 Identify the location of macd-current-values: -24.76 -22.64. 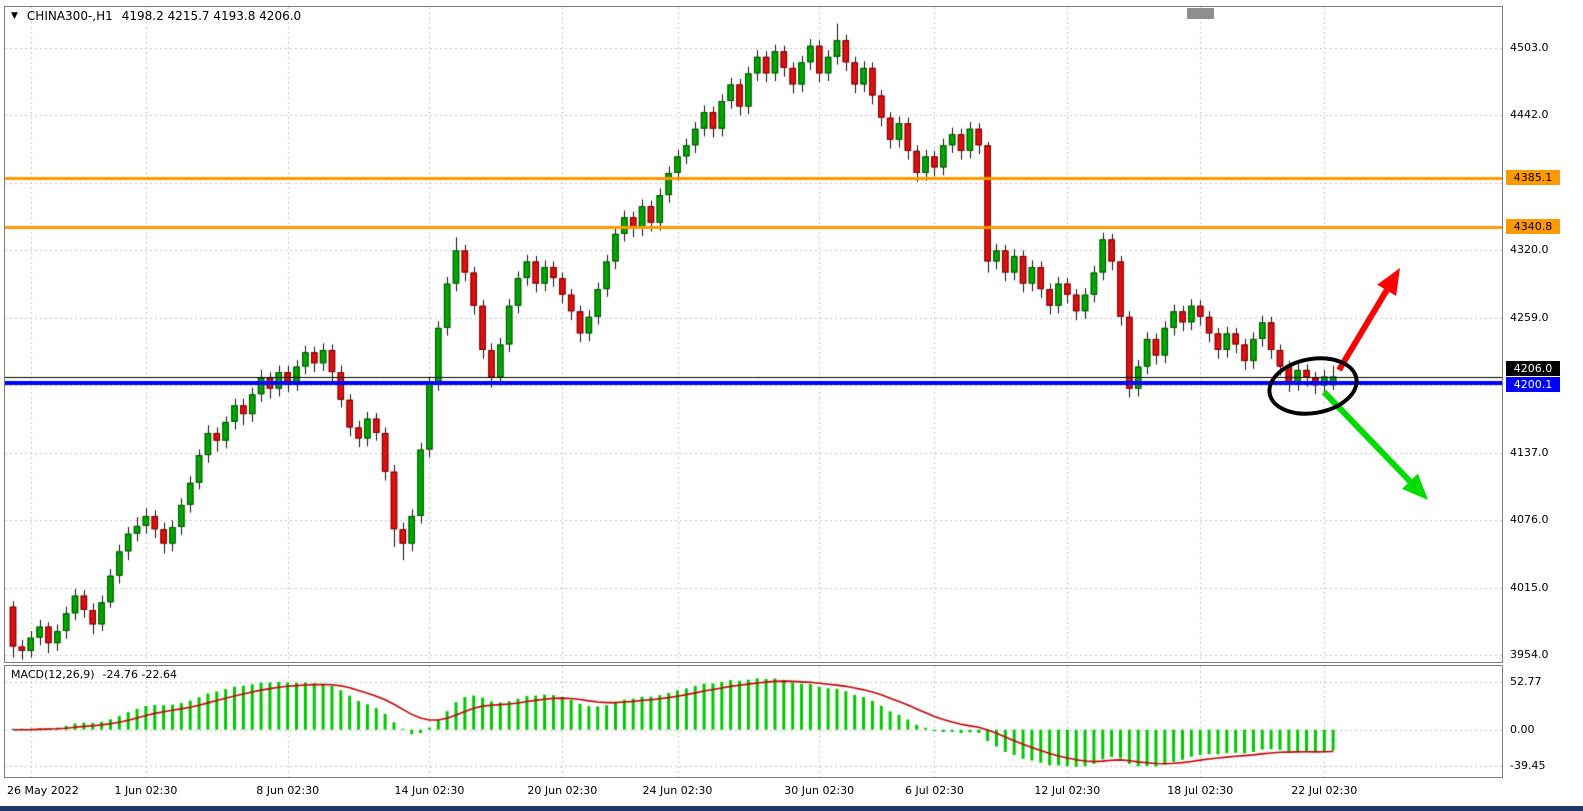
(139, 674).